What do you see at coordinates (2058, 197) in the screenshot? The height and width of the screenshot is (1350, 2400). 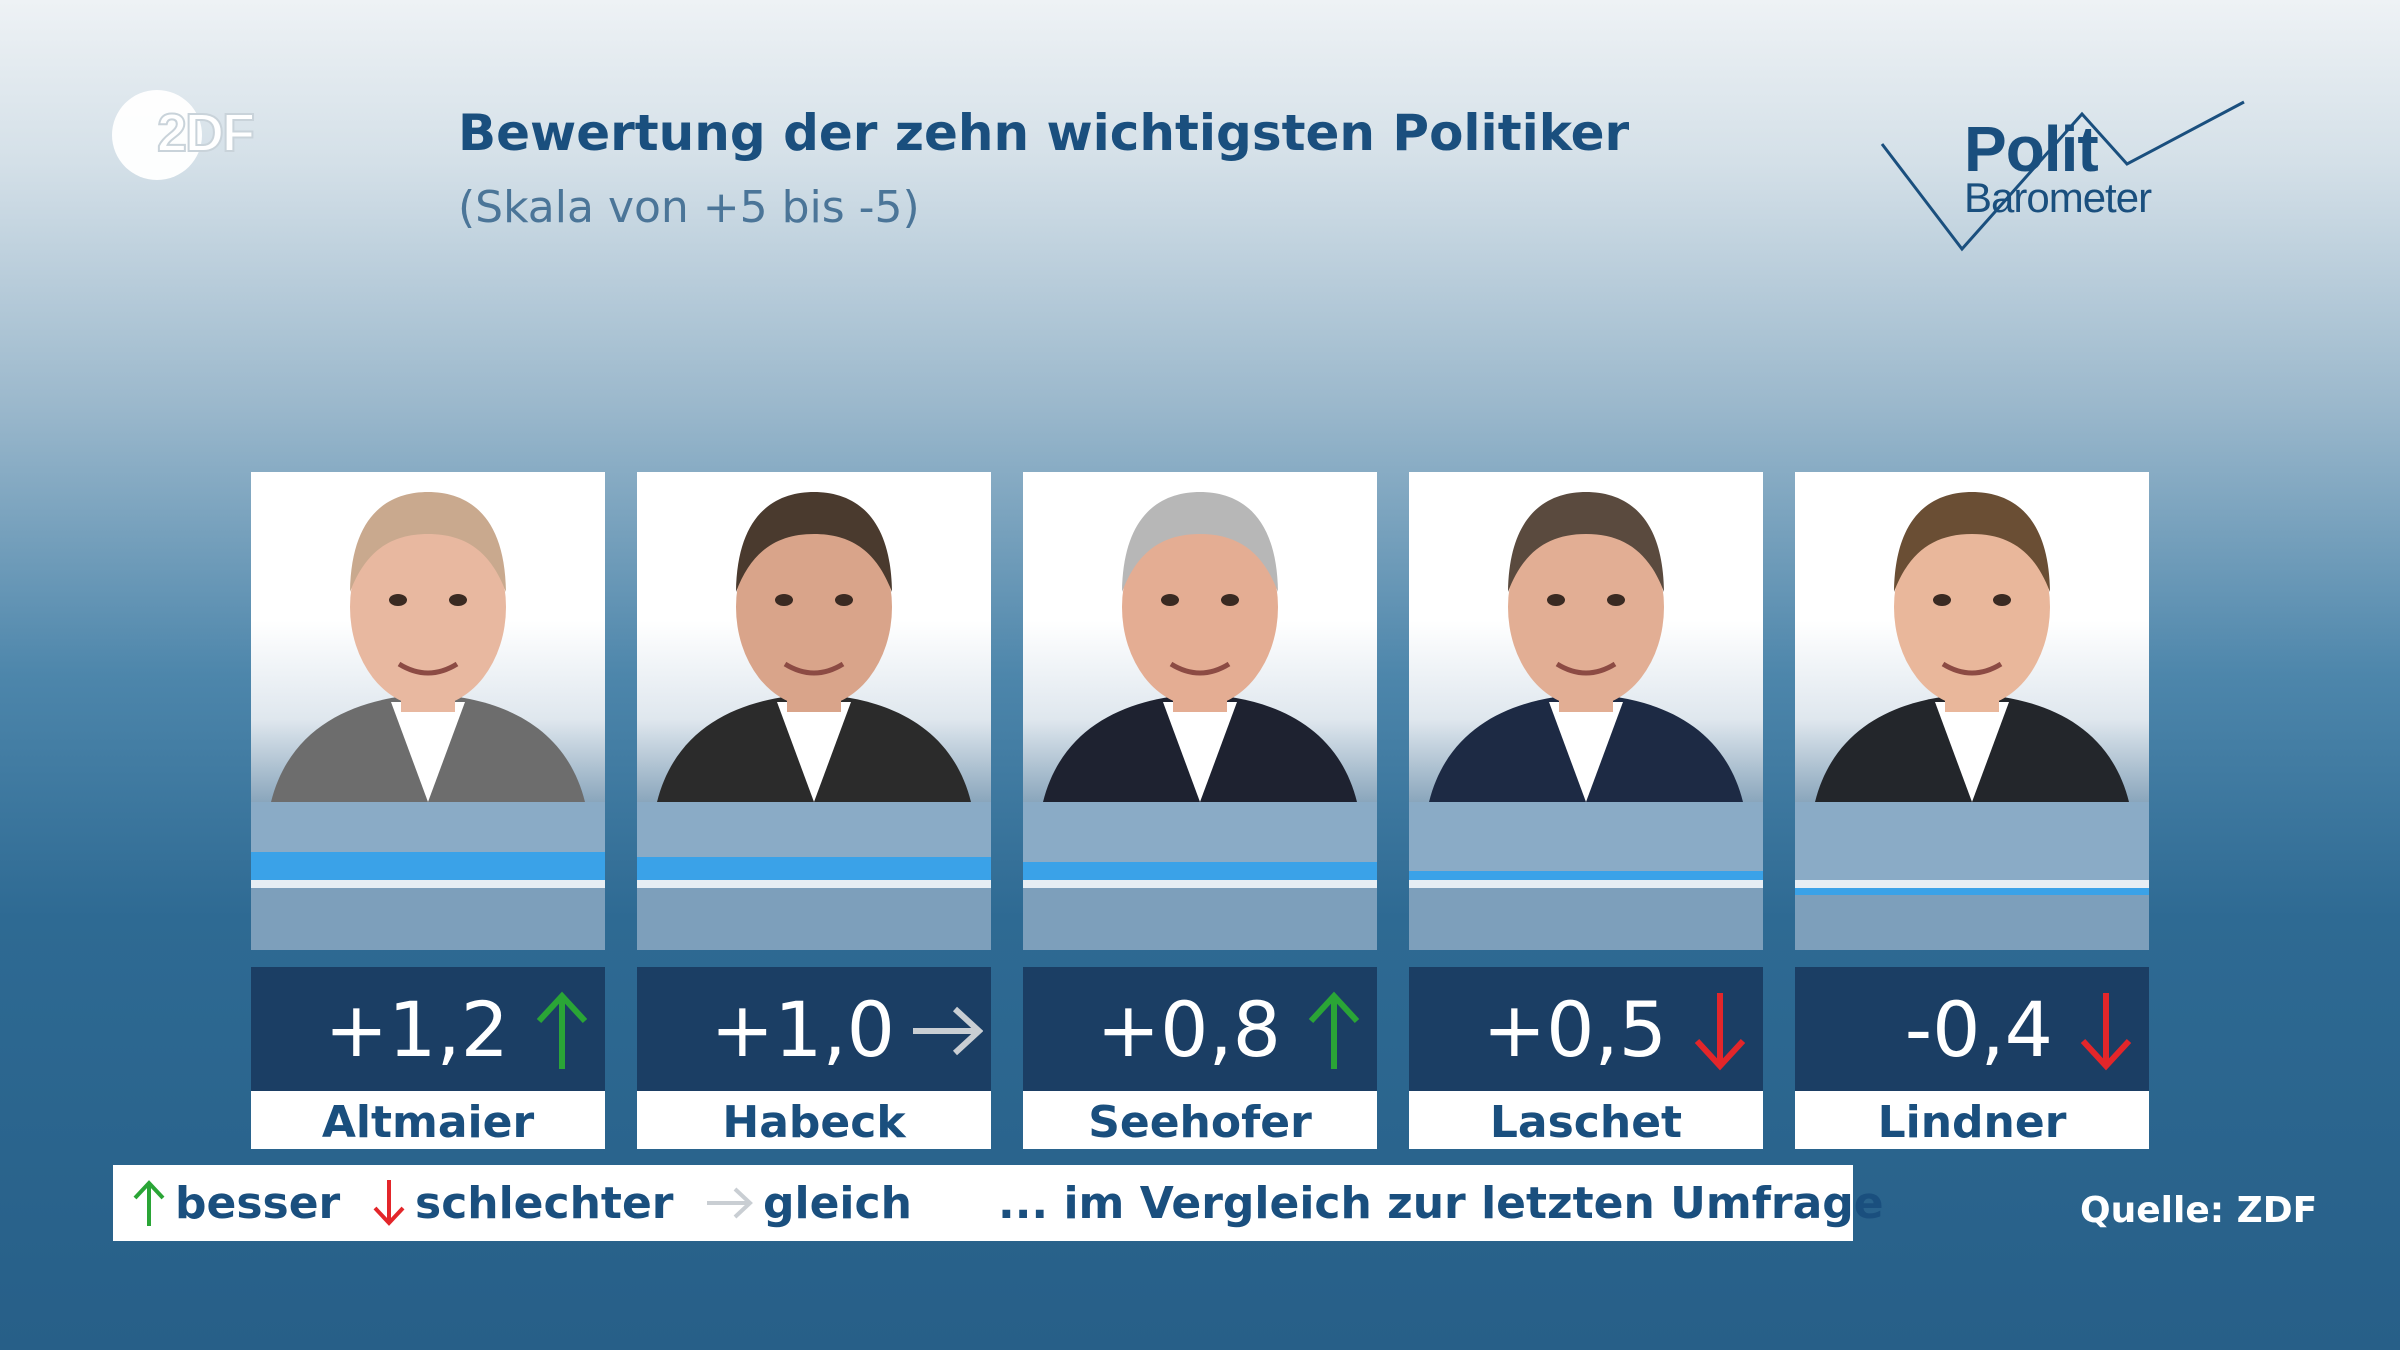 I see `politbarometer-barometer: Barometer` at bounding box center [2058, 197].